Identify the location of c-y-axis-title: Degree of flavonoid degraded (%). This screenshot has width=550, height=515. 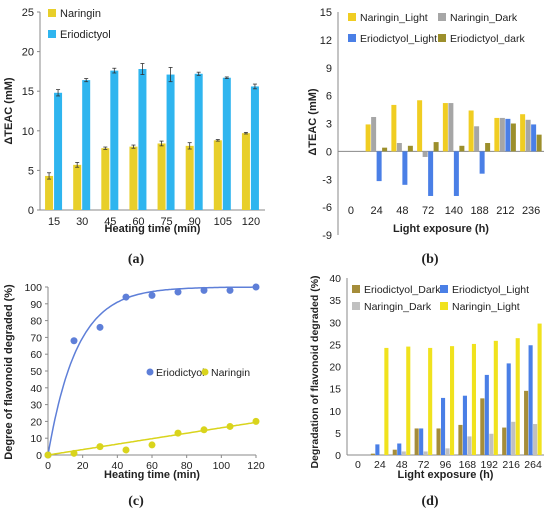
(9, 372).